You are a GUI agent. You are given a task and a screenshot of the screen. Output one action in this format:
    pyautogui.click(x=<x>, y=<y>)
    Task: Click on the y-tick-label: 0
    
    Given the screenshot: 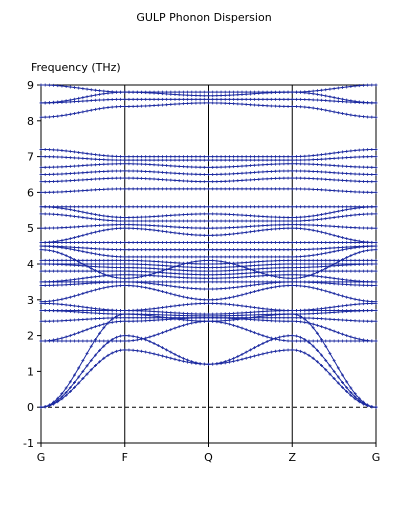 What is the action you would take?
    pyautogui.click(x=30, y=407)
    